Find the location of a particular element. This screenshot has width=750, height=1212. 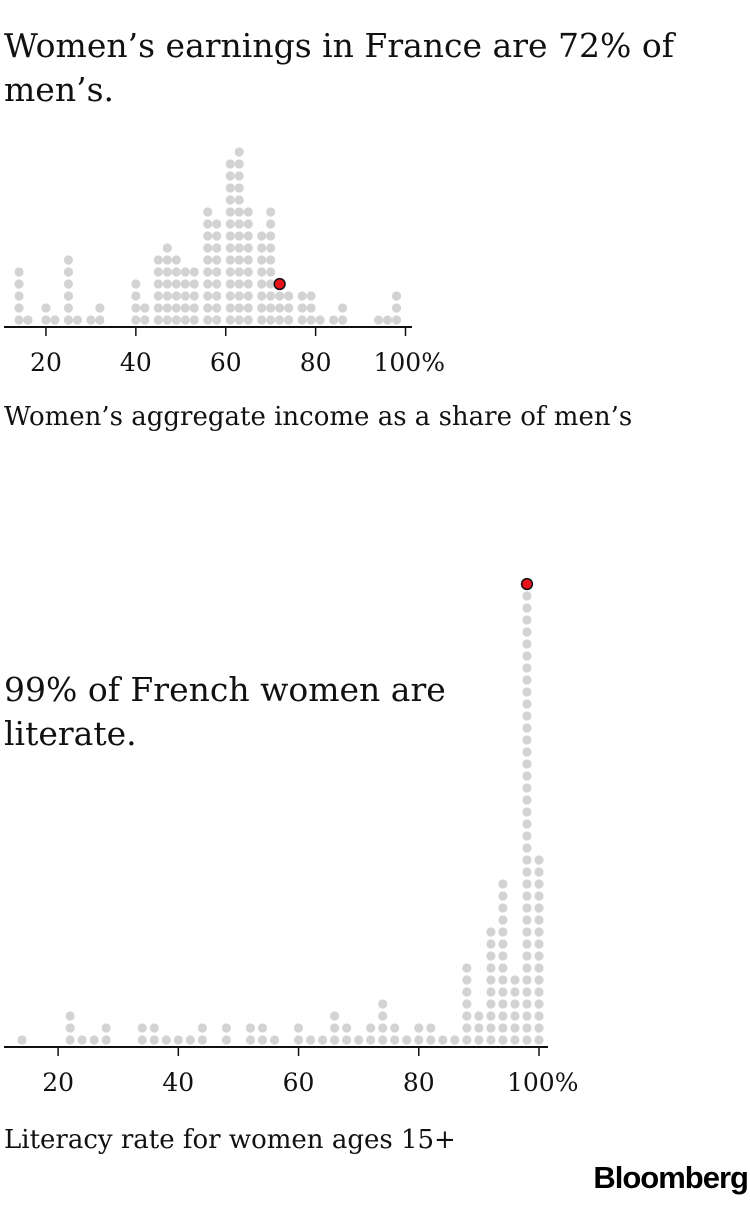

x-tick-label: 60 is located at coordinates (226, 362).